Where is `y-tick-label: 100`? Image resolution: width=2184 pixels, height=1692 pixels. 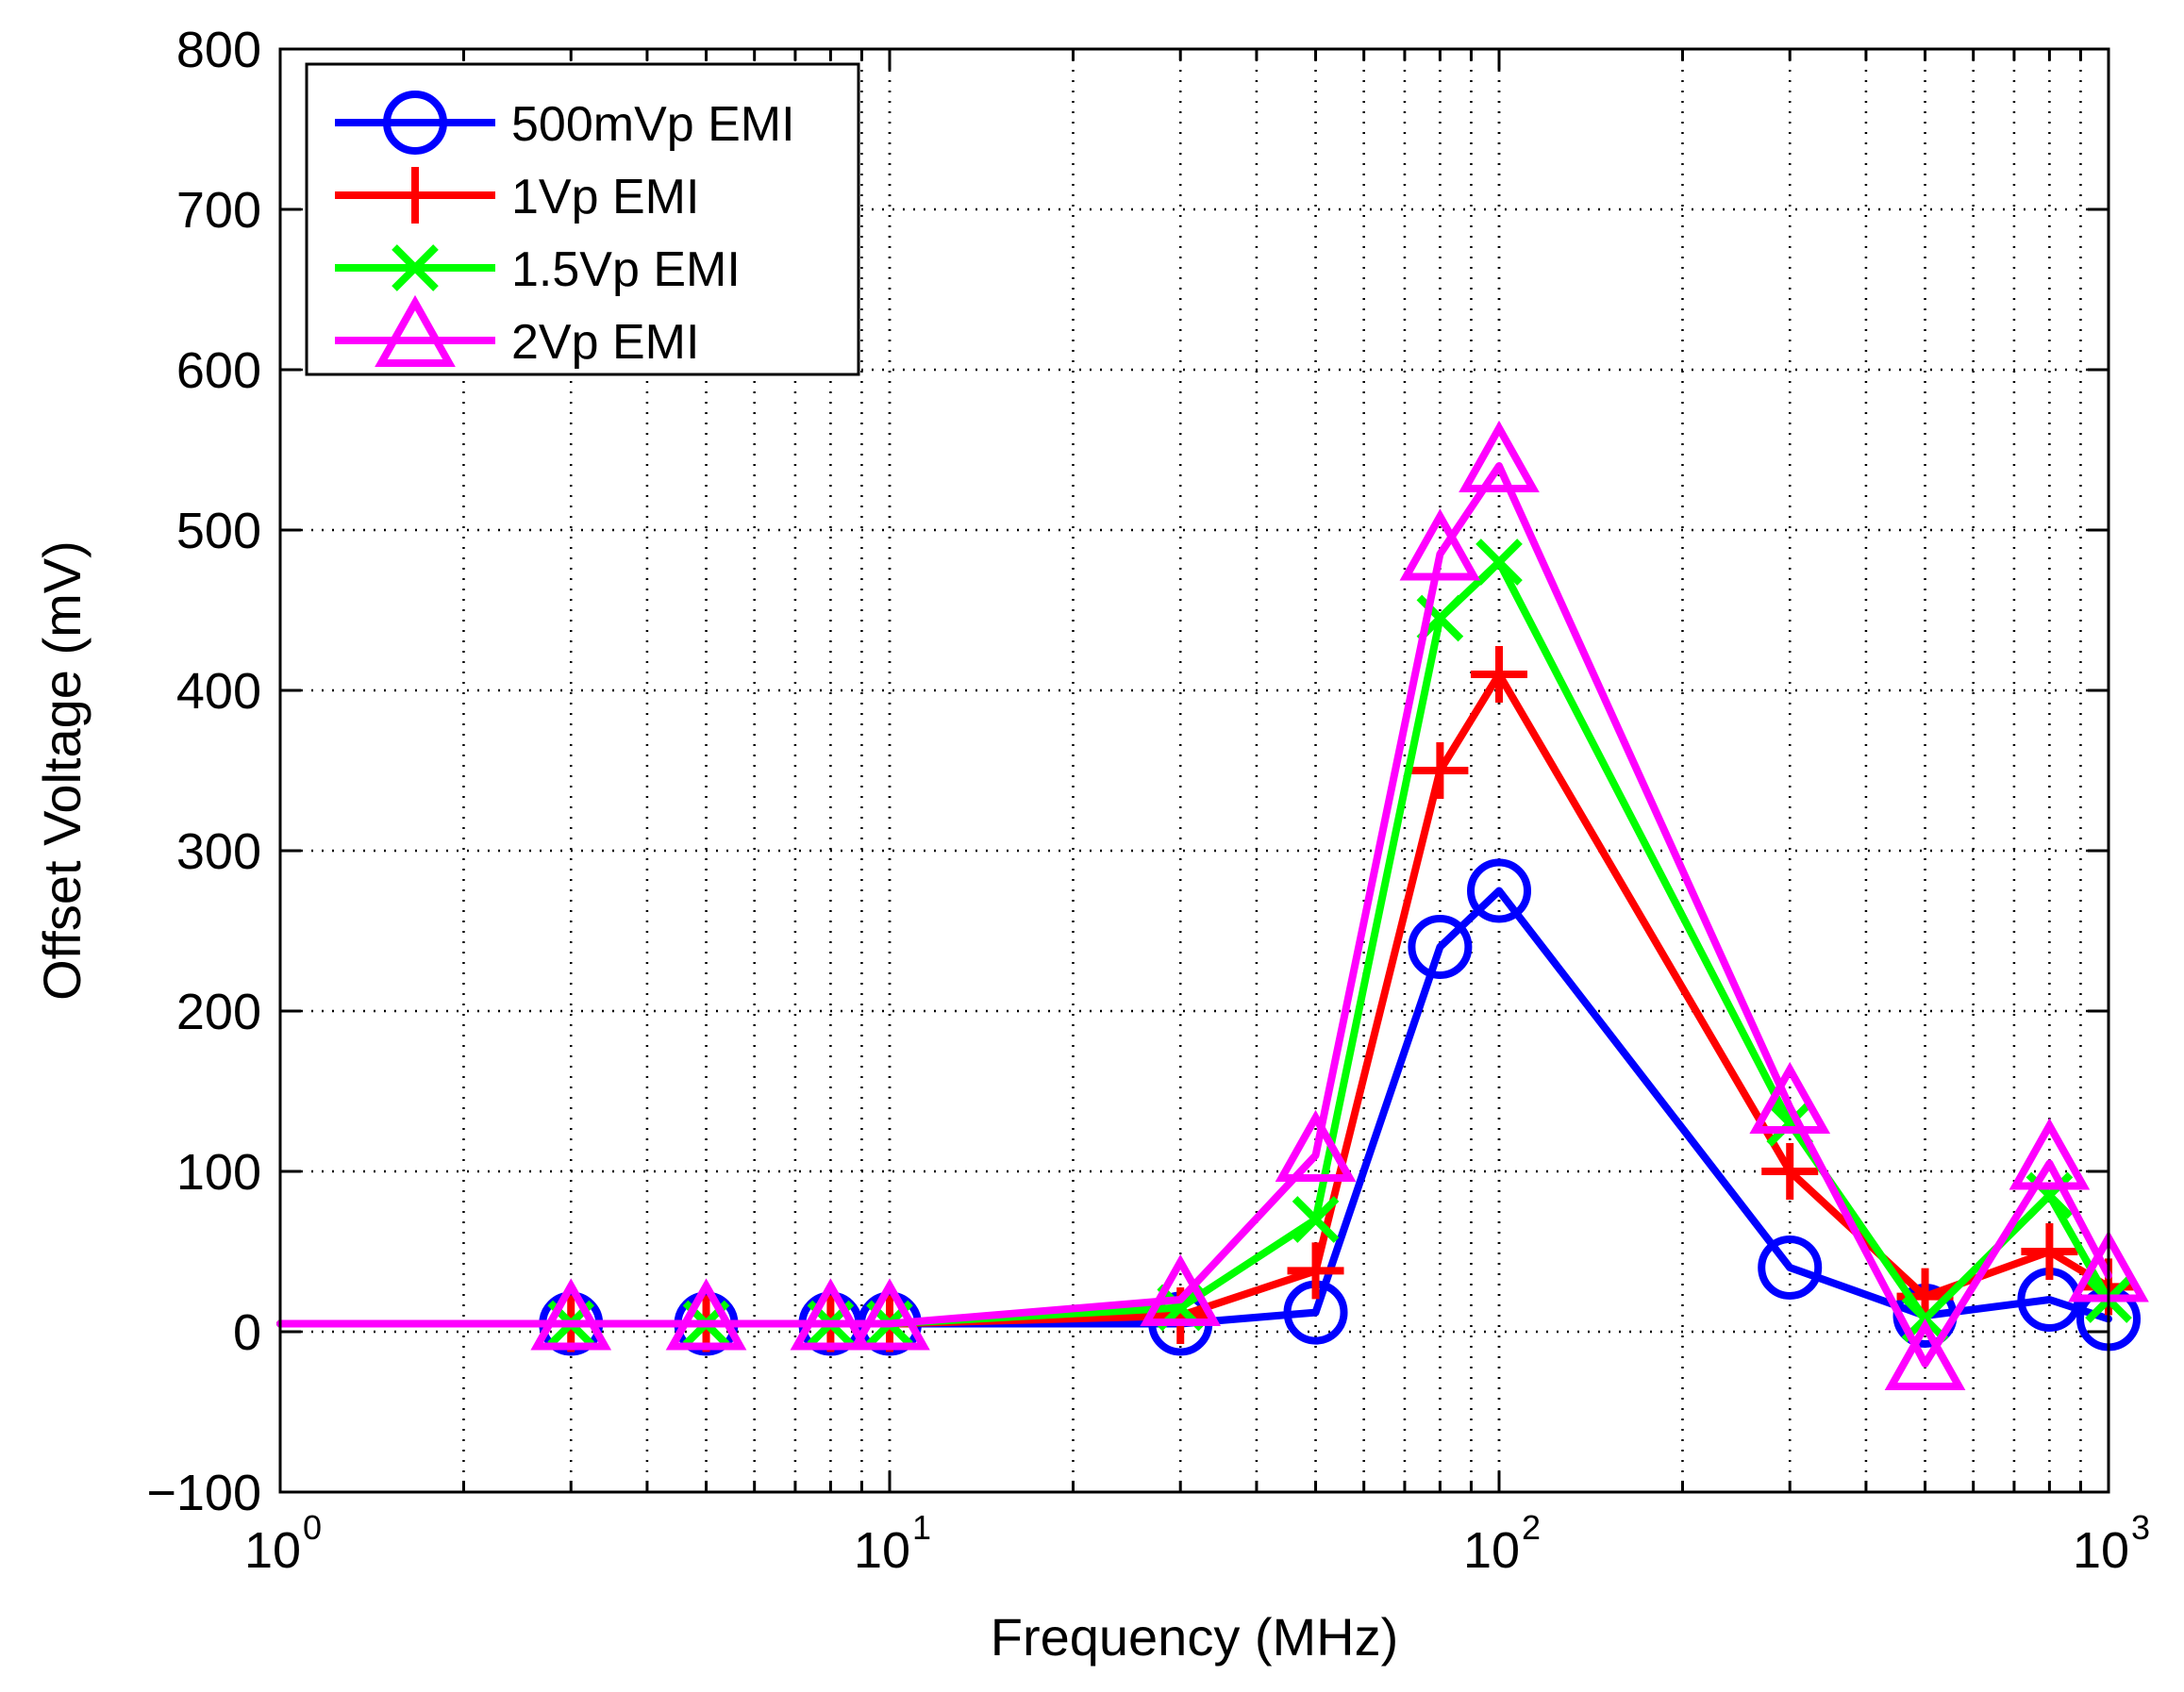
y-tick-label: 100 is located at coordinates (218, 1172).